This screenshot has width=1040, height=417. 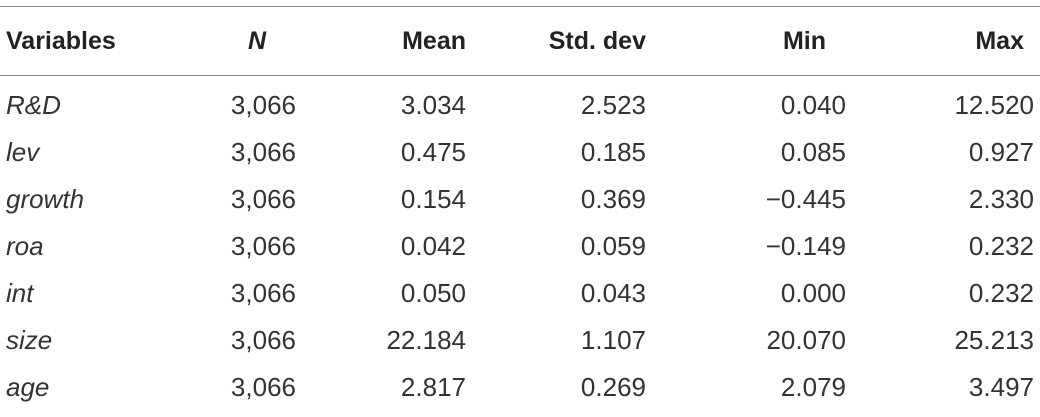 What do you see at coordinates (805, 199) in the screenshot?
I see `cell-min: −0.445` at bounding box center [805, 199].